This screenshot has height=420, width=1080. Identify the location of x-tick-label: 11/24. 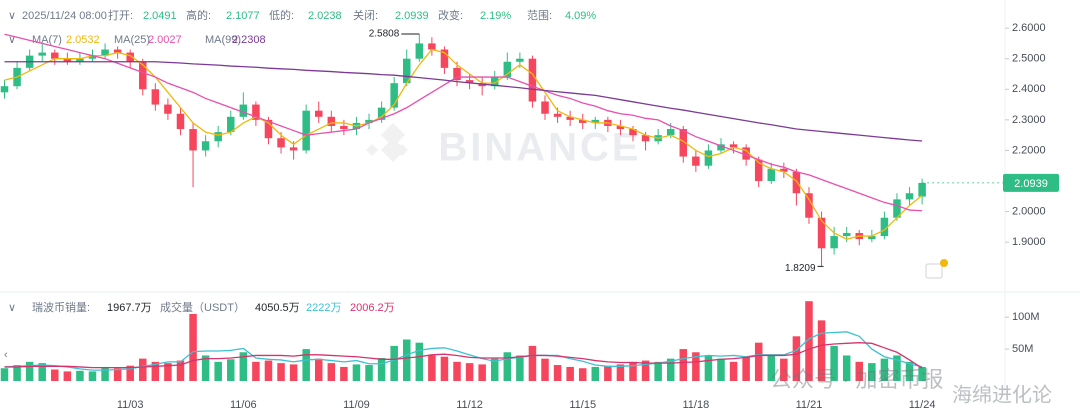
(922, 405).